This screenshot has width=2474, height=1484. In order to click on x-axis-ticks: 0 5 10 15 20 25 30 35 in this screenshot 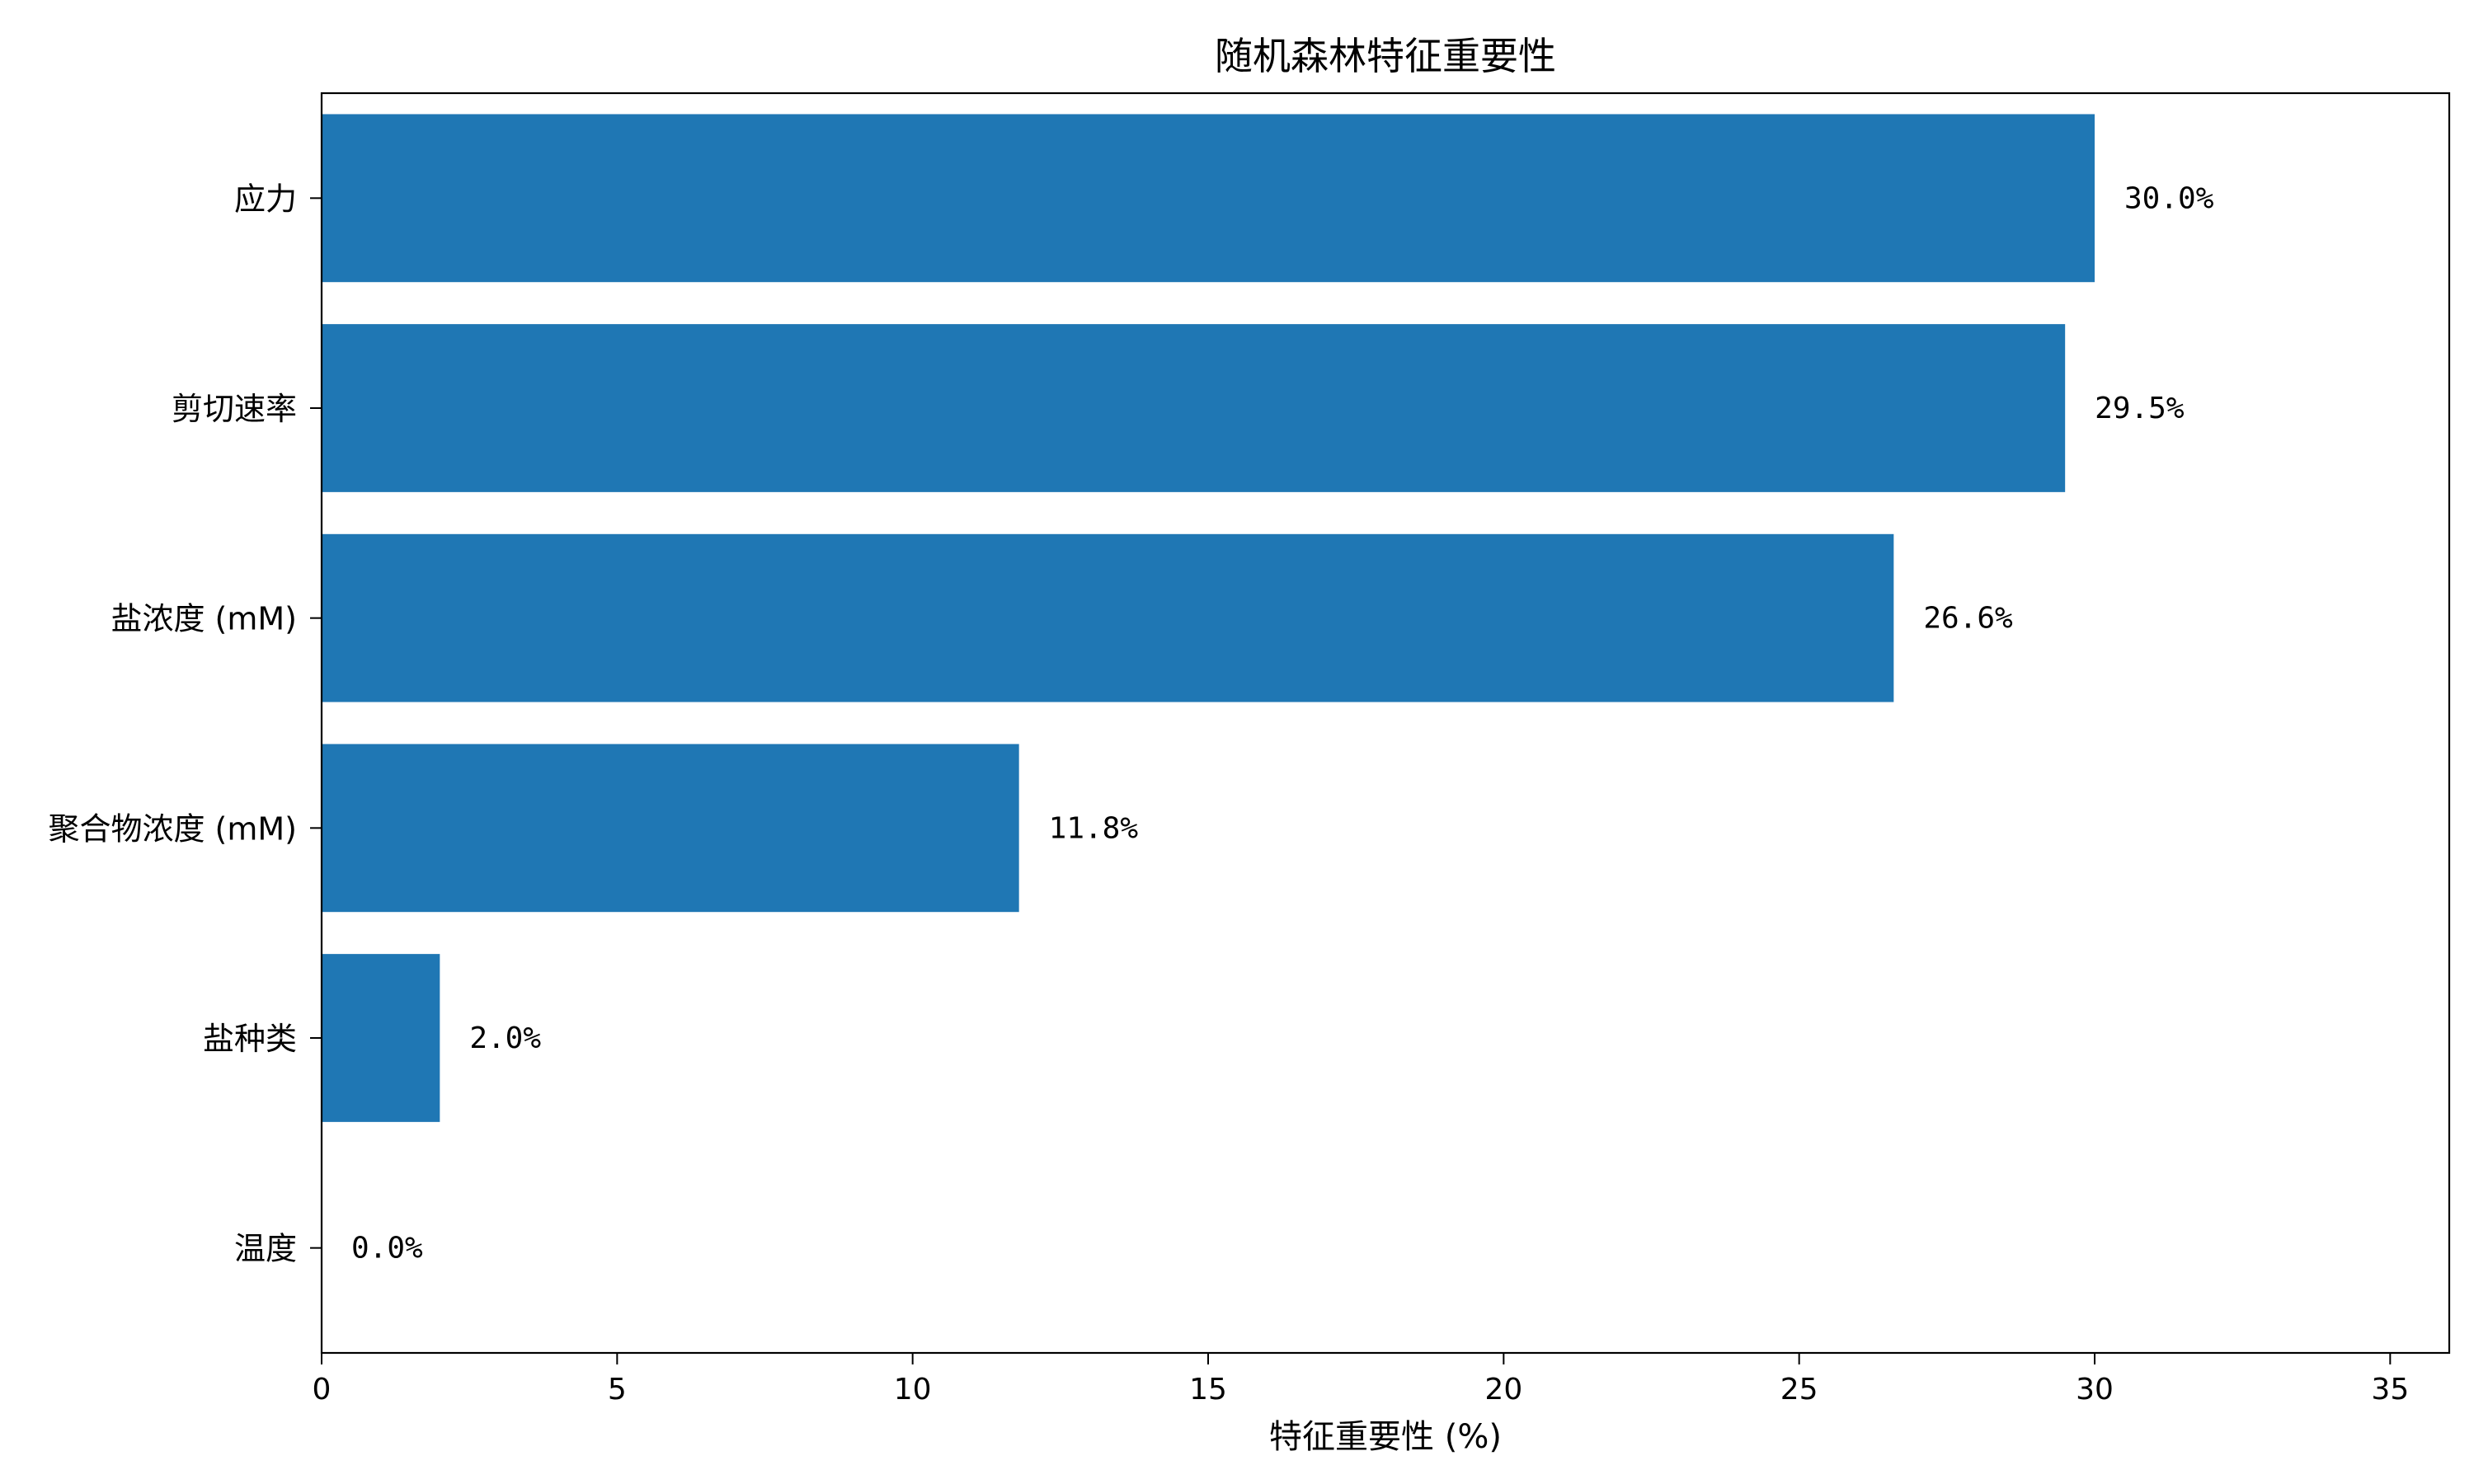, I will do `click(1361, 1380)`.